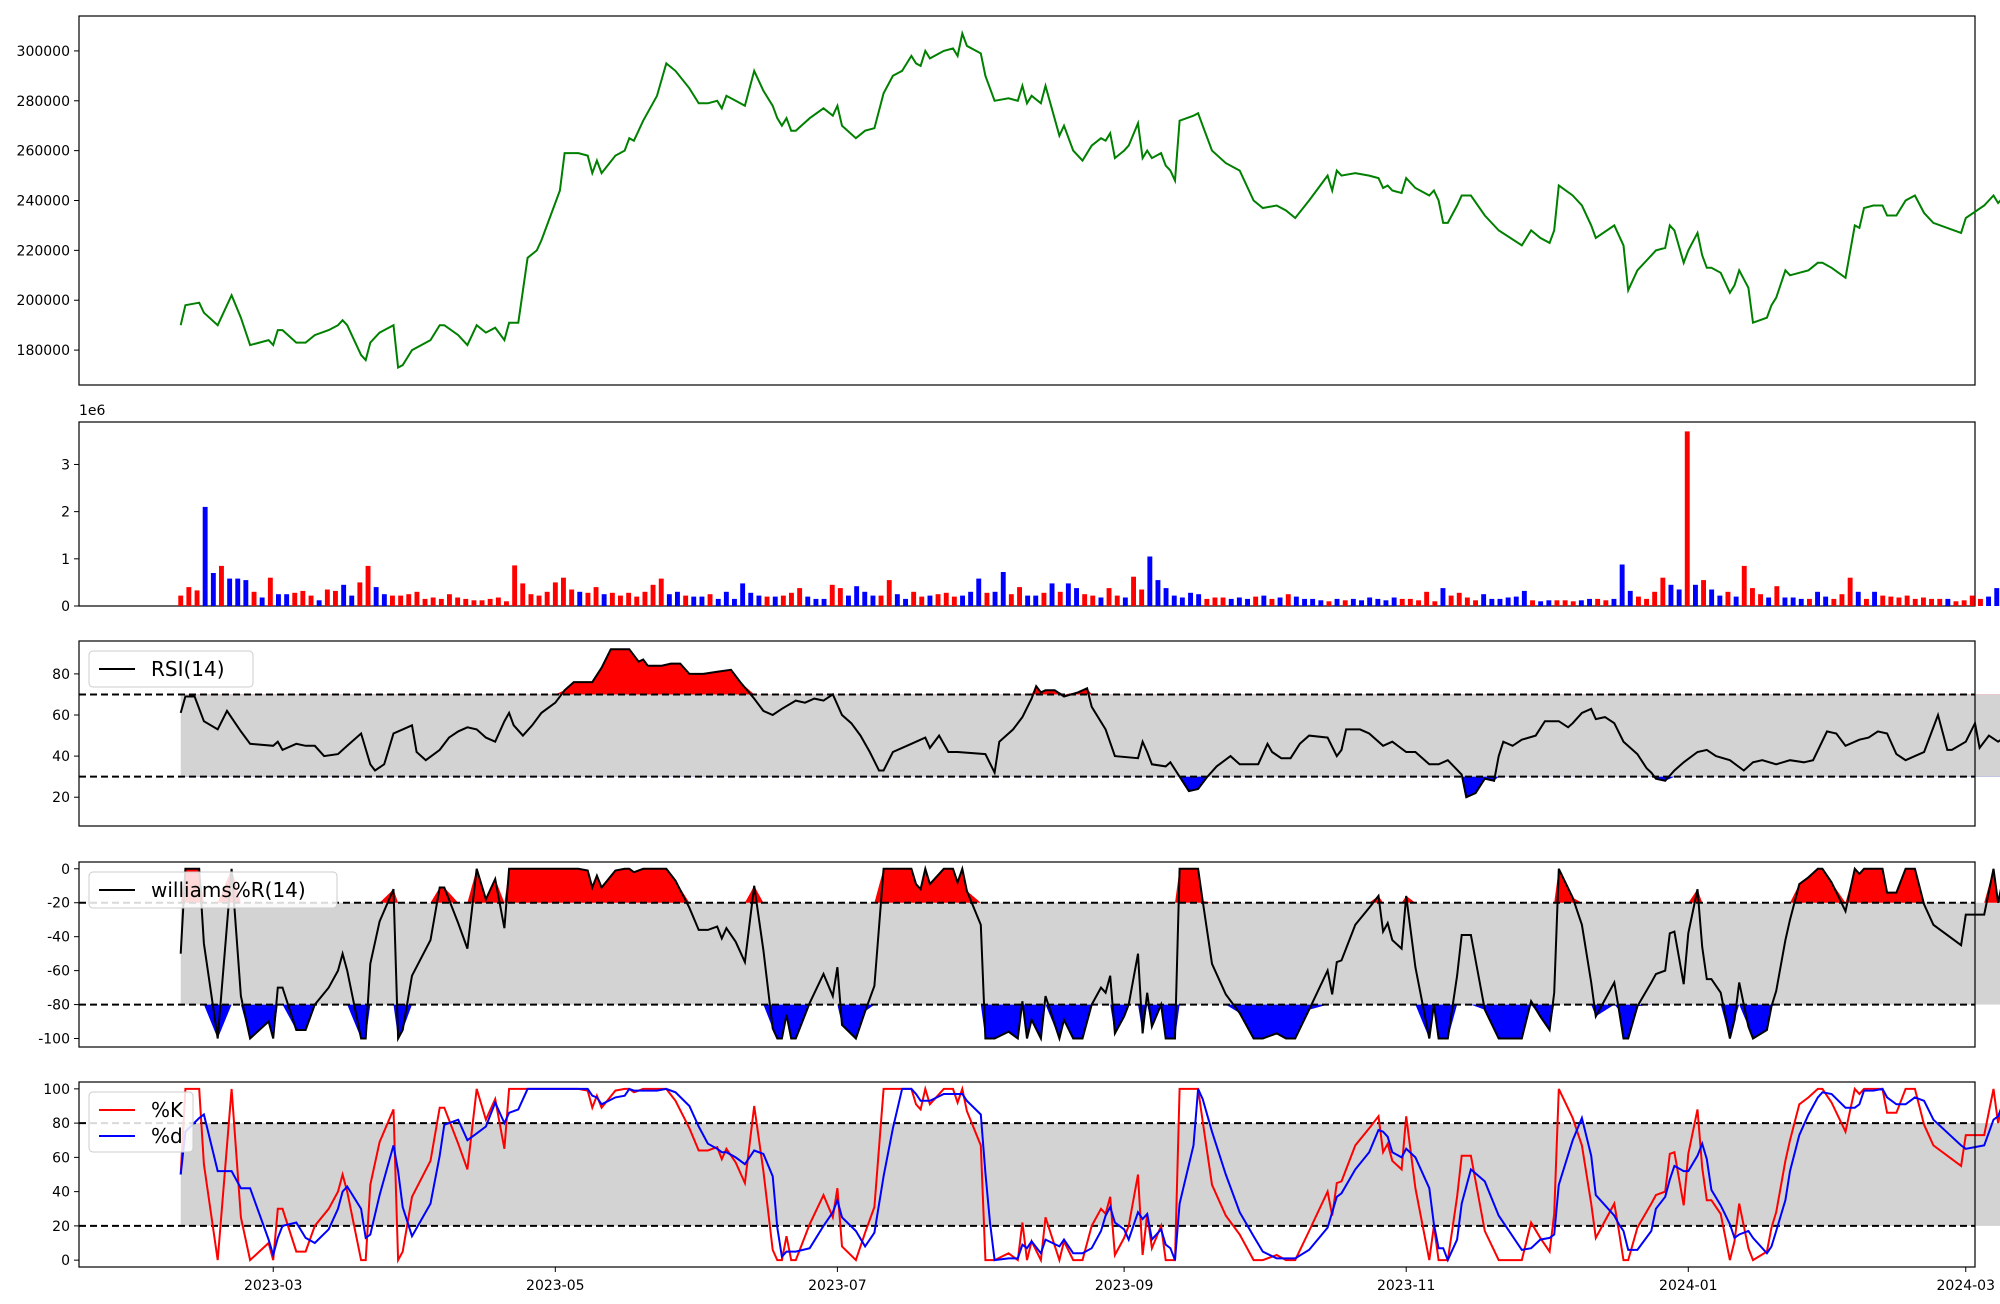  I want to click on y-tick-label: 100, so click(56, 1090).